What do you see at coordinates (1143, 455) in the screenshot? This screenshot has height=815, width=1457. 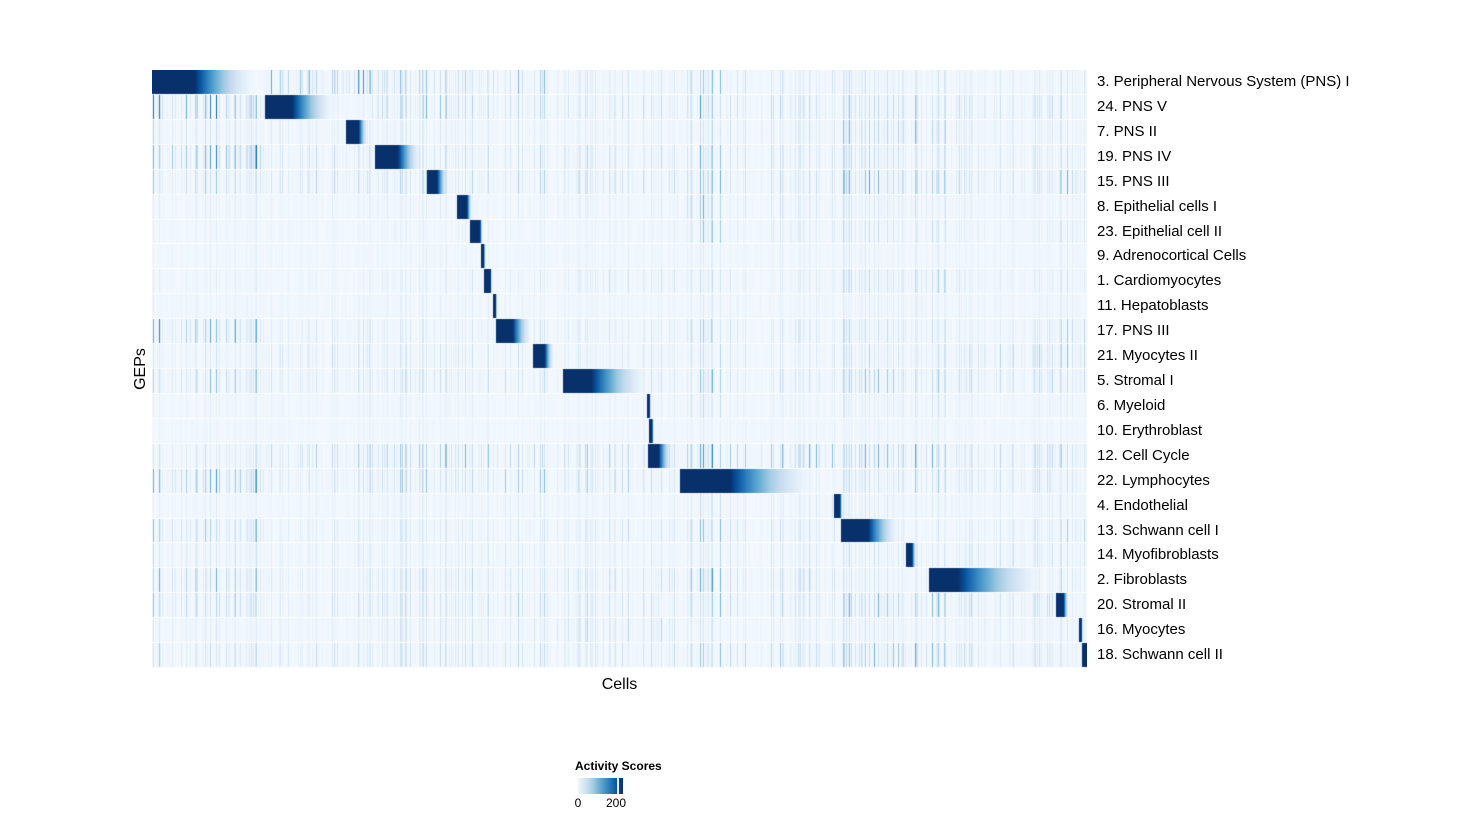 I see `row-label: 12. Cell Cycle` at bounding box center [1143, 455].